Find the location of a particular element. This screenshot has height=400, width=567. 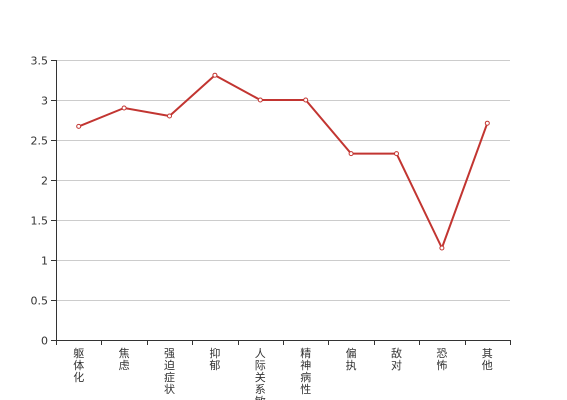

x-tick-label-3: 抑郁 is located at coordinates (214, 359).